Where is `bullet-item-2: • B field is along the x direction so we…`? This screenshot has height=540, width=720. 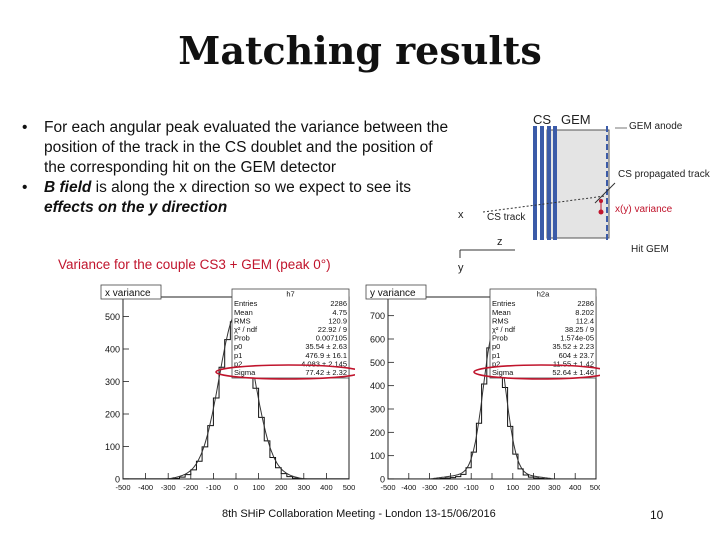
bullet-item-2: • B field is along the x direction so we… is located at coordinates (237, 198).